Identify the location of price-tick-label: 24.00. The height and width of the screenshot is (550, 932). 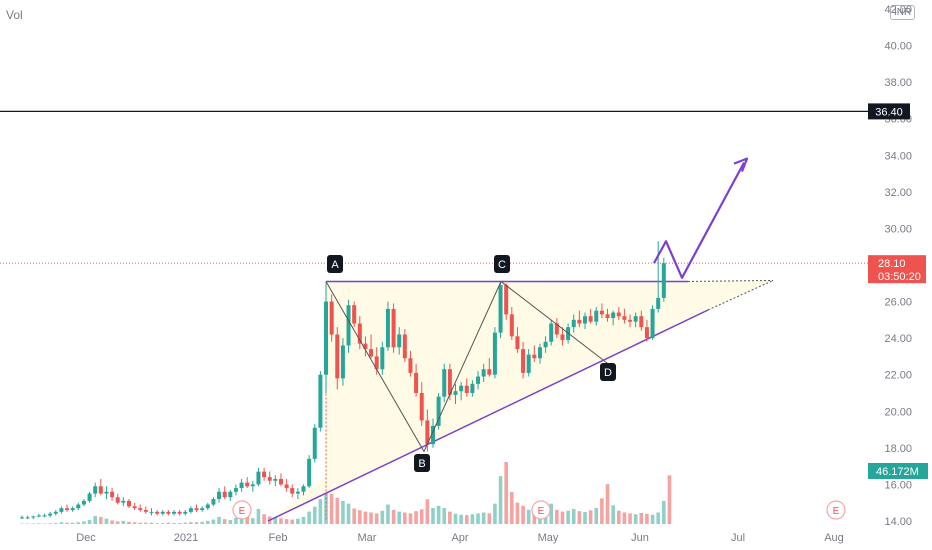
(898, 339).